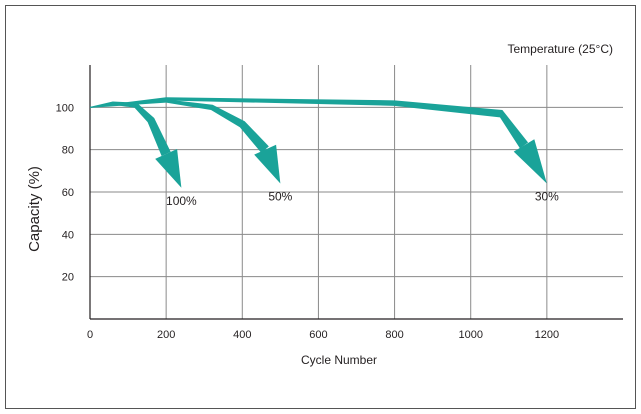 The width and height of the screenshot is (641, 414). What do you see at coordinates (318, 335) in the screenshot?
I see `x-tick-label: 600` at bounding box center [318, 335].